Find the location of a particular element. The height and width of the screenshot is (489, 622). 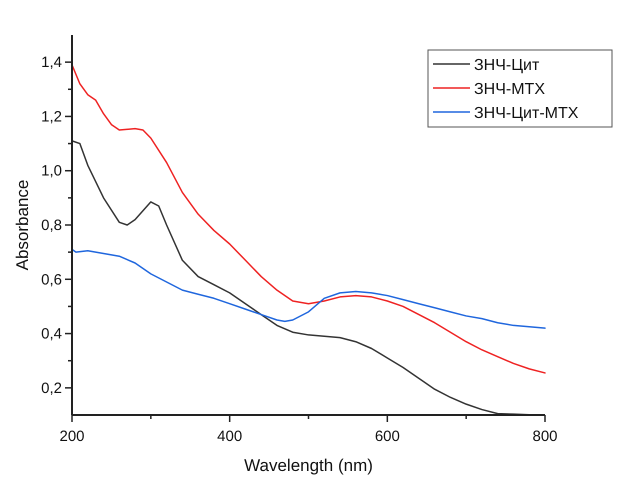

x-tick-label: 200 is located at coordinates (72, 436).